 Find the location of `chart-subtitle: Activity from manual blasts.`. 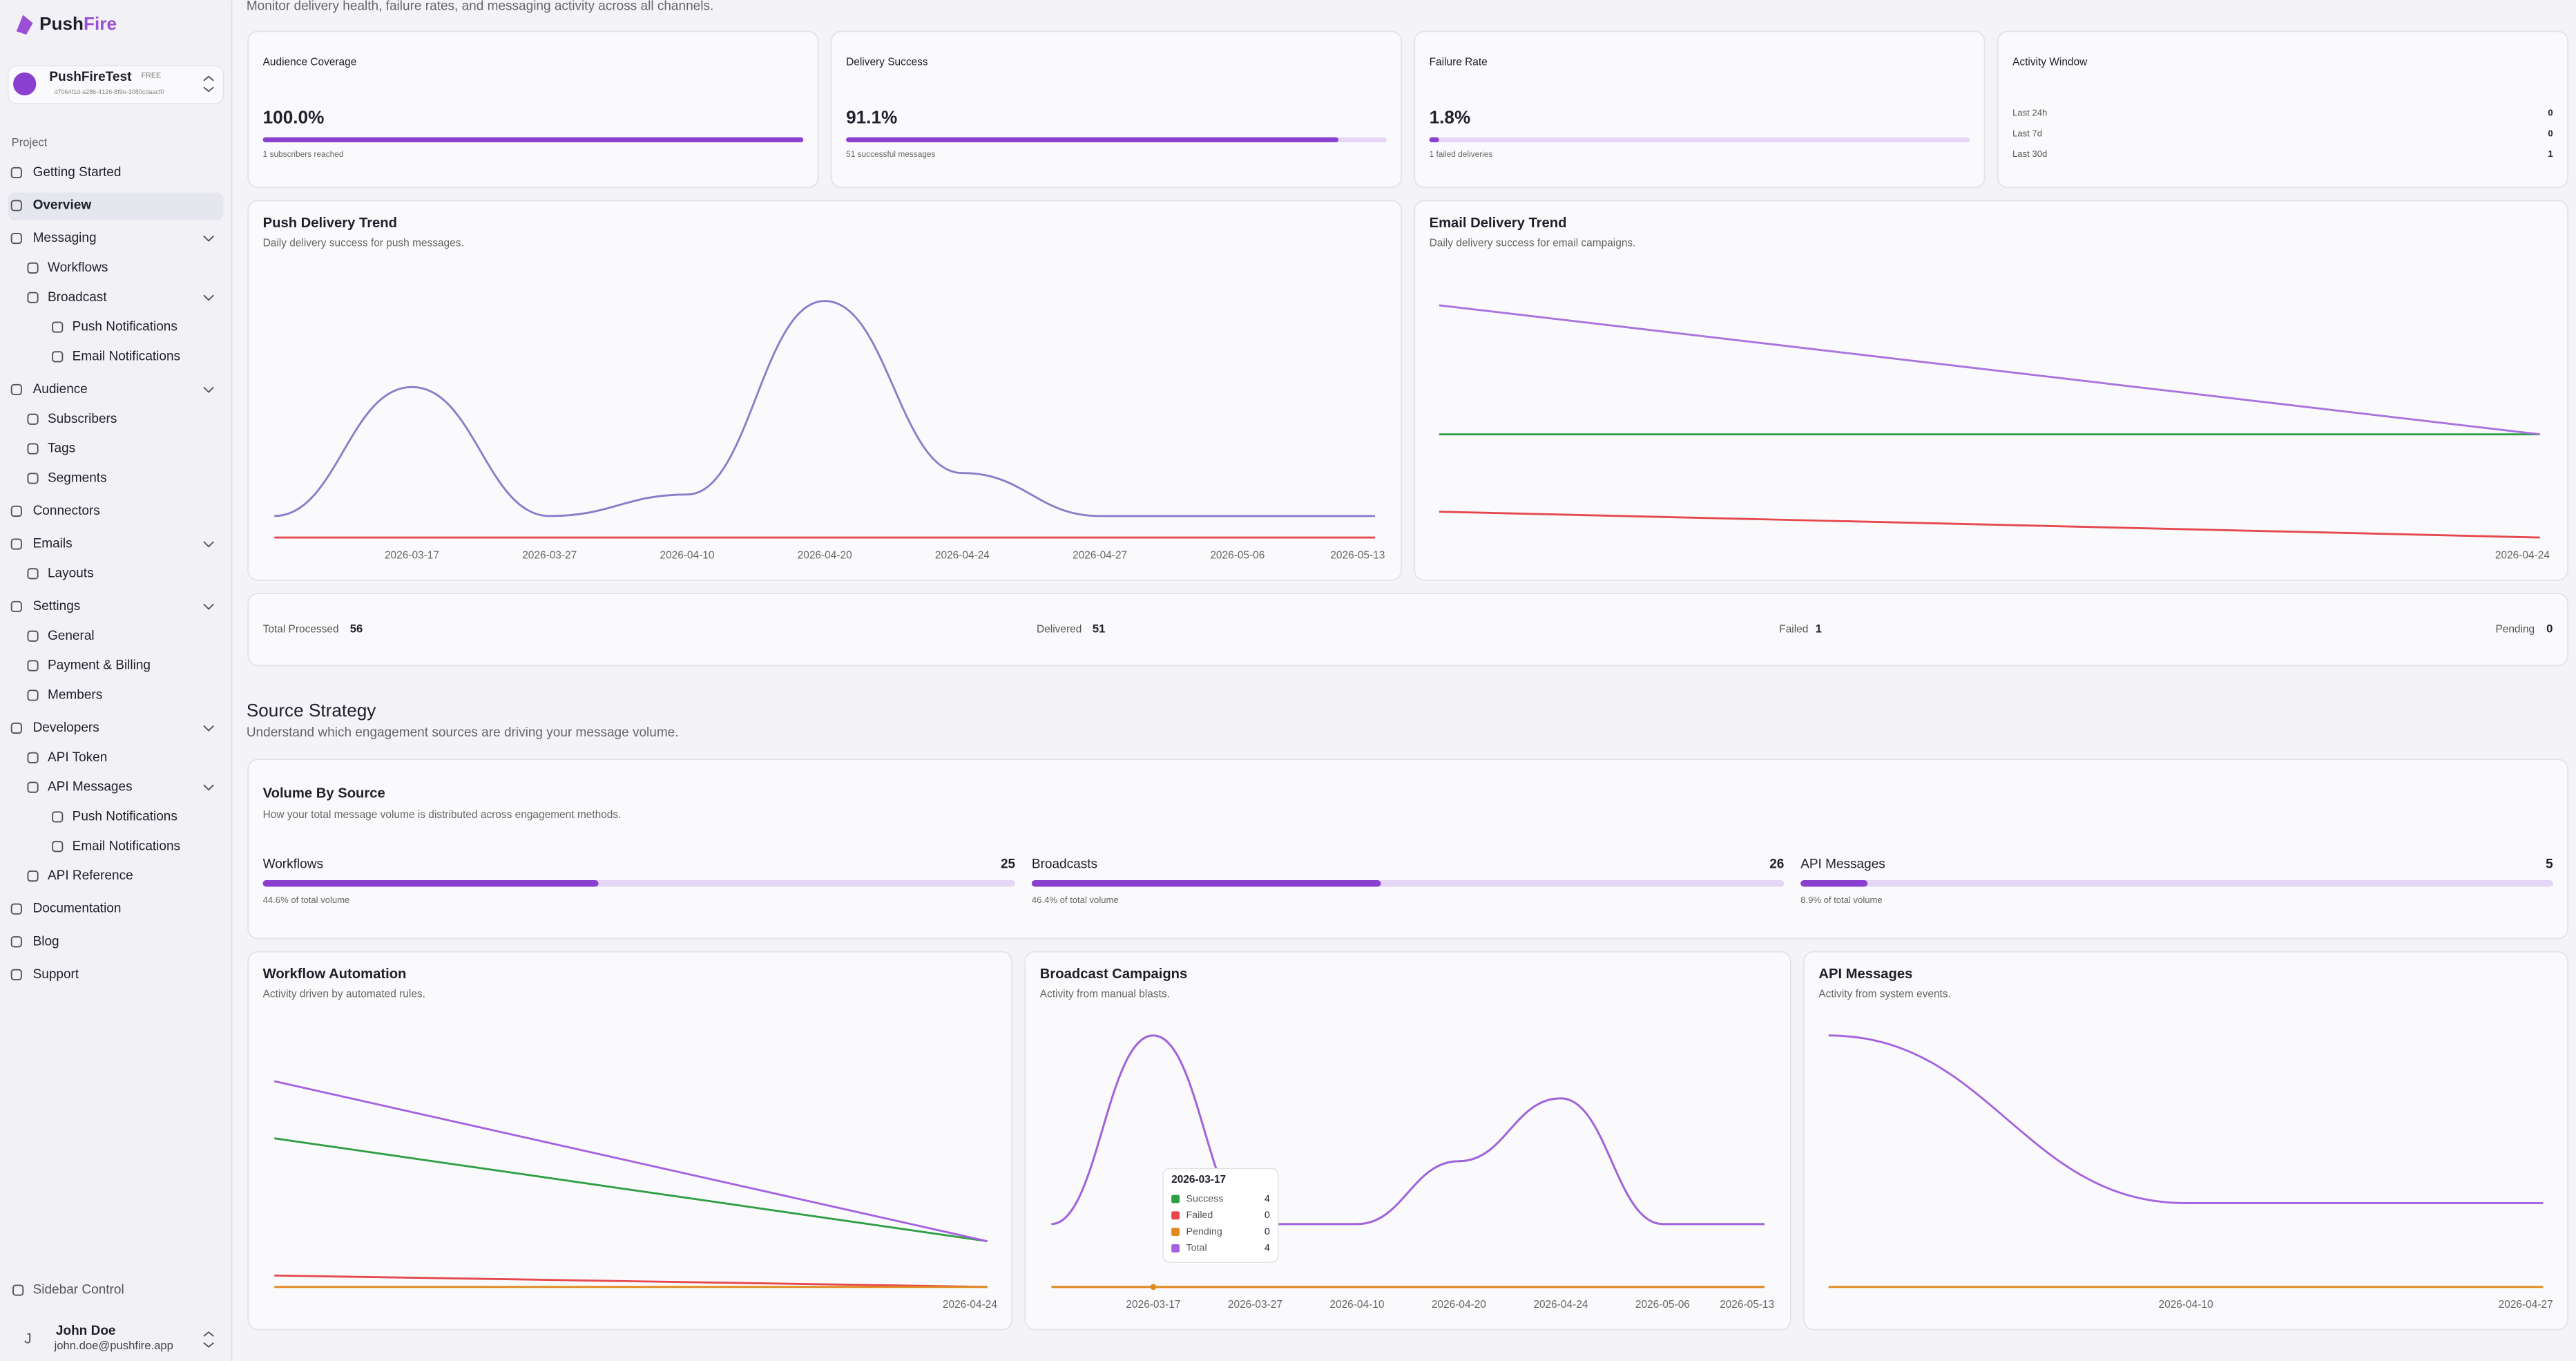

chart-subtitle: Activity from manual blasts. is located at coordinates (1105, 994).